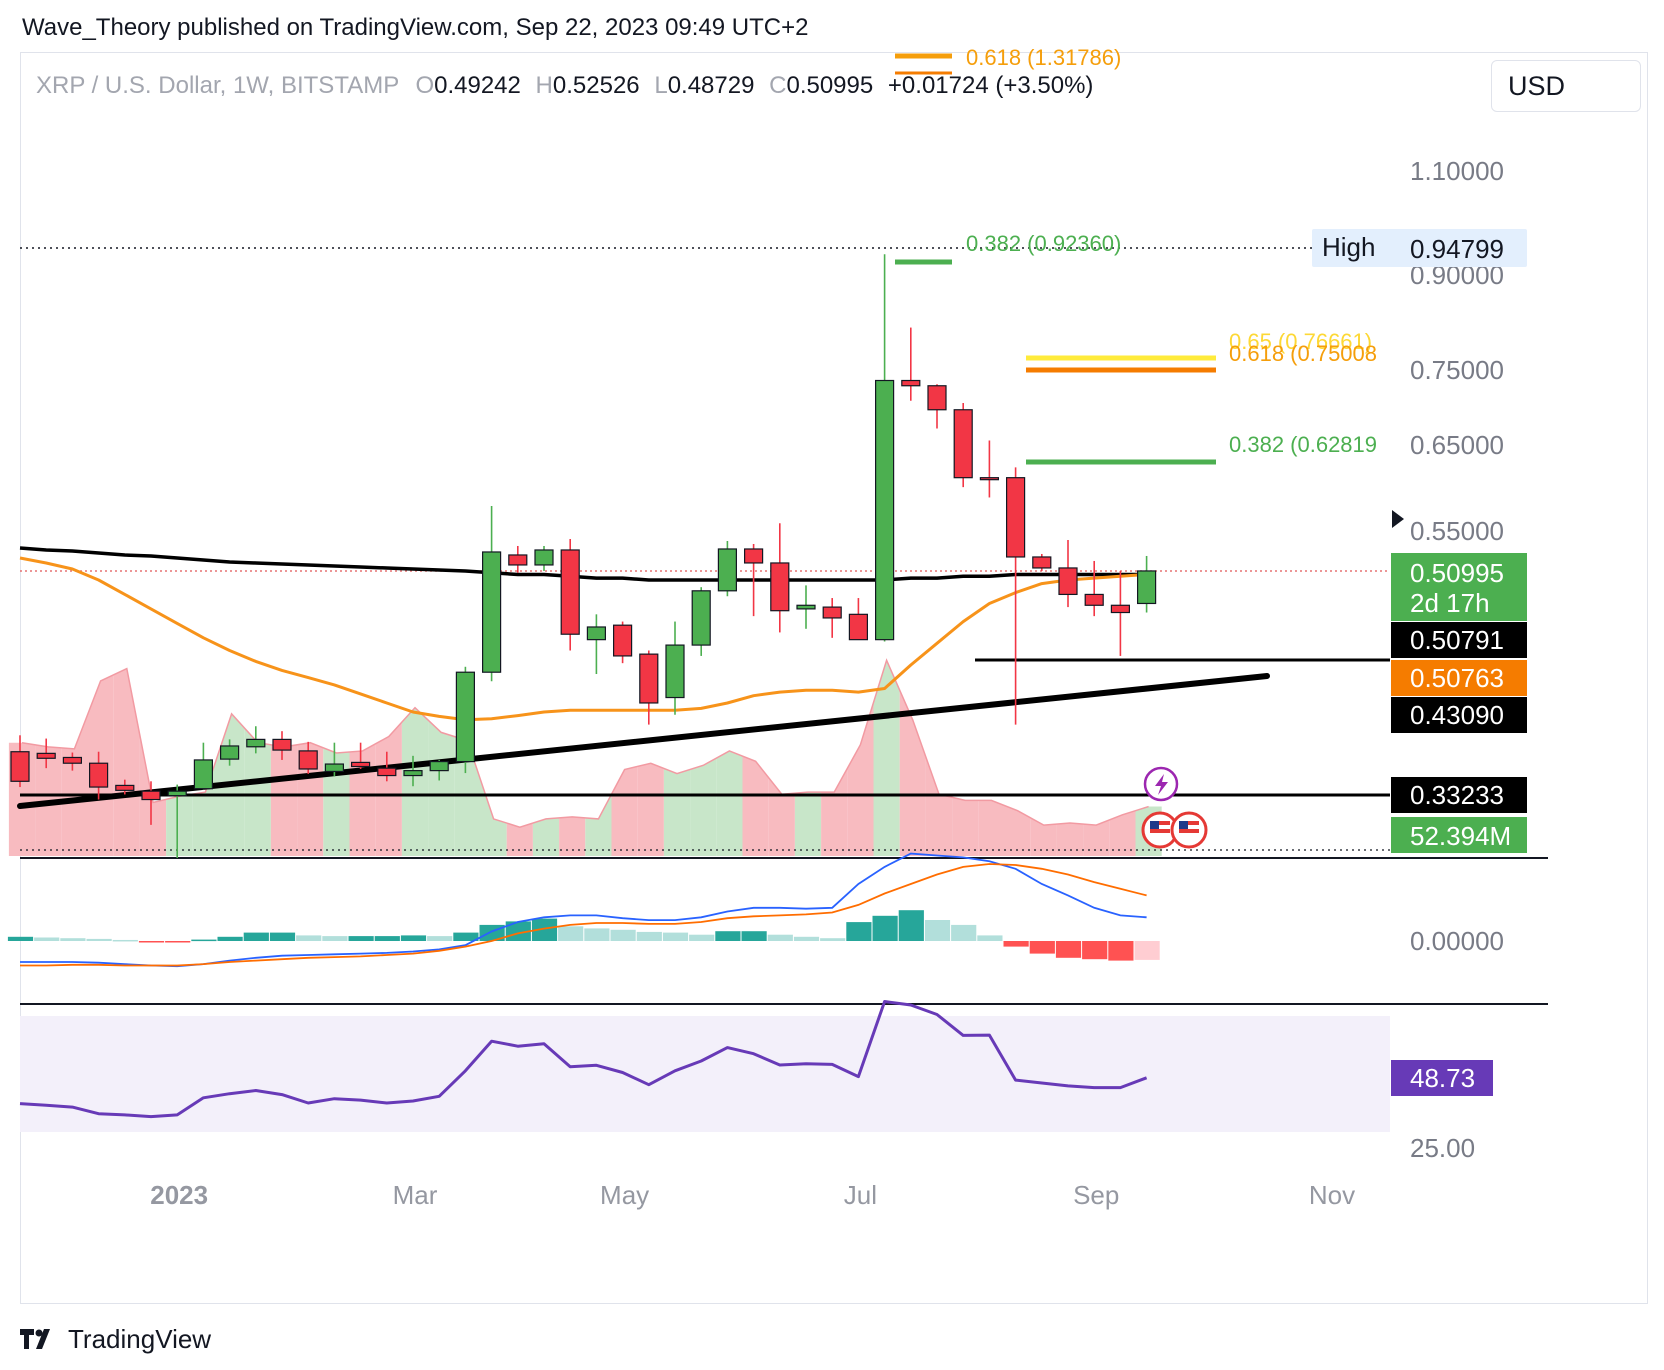  What do you see at coordinates (1566, 86) in the screenshot?
I see `currency-button: USD` at bounding box center [1566, 86].